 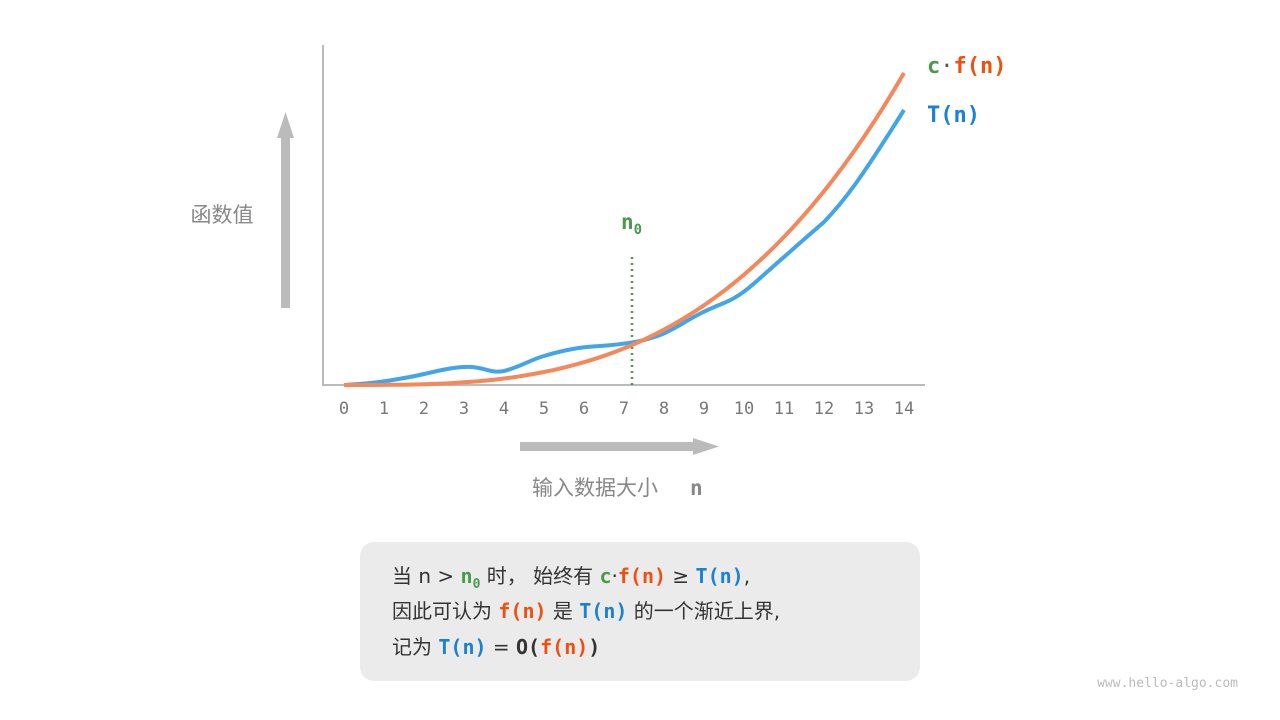 I want to click on y-axis-label: 函数值, so click(x=222, y=215).